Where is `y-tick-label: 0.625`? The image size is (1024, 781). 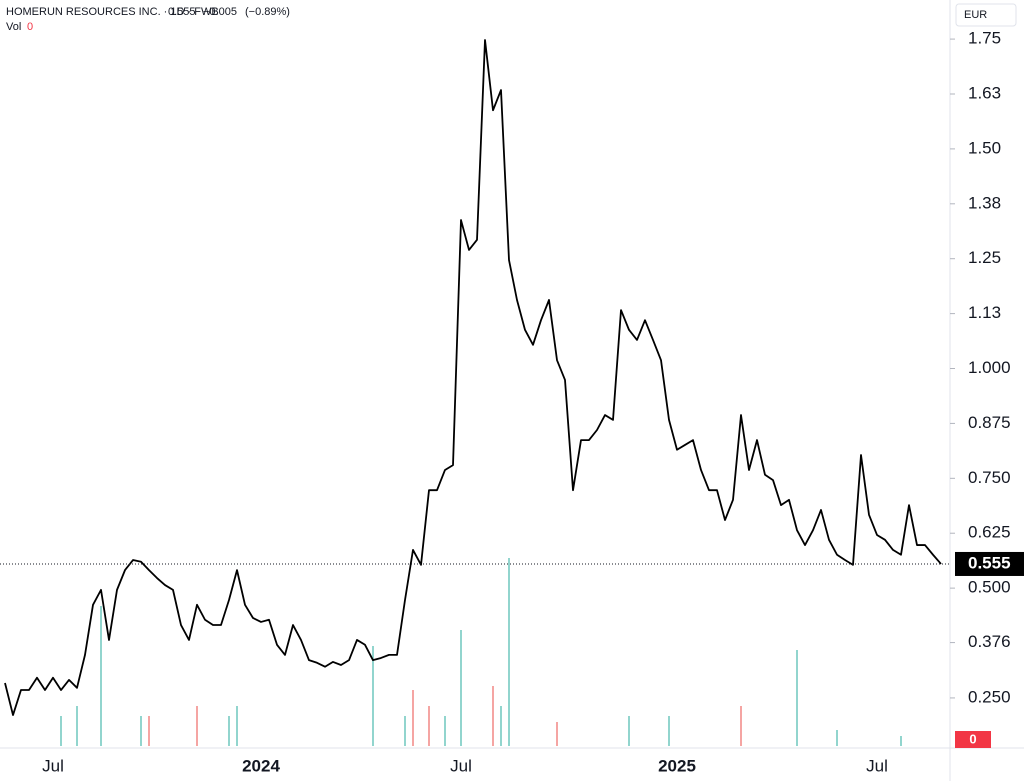 y-tick-label: 0.625 is located at coordinates (989, 532).